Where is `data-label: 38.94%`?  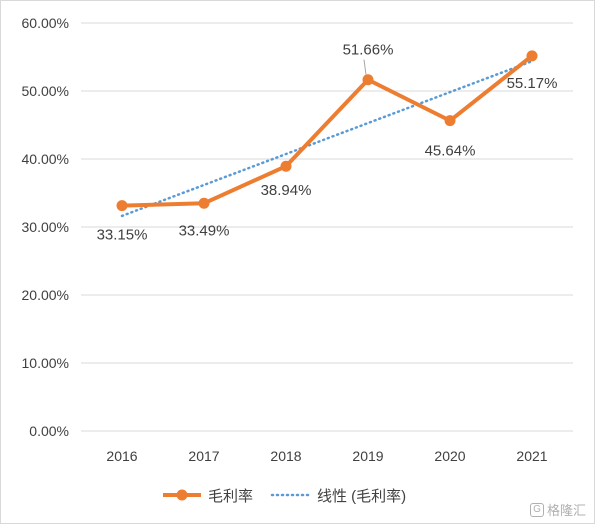
data-label: 38.94% is located at coordinates (286, 190).